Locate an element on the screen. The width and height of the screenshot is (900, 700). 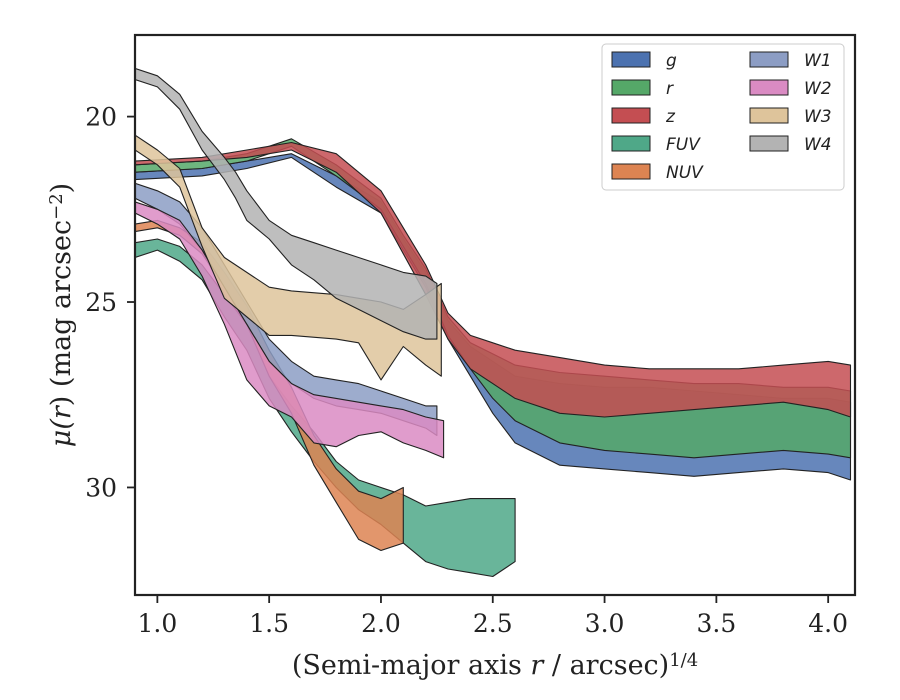
legend: grz FUV NUV W1 W2 W3 W4 is located at coordinates (723, 117).